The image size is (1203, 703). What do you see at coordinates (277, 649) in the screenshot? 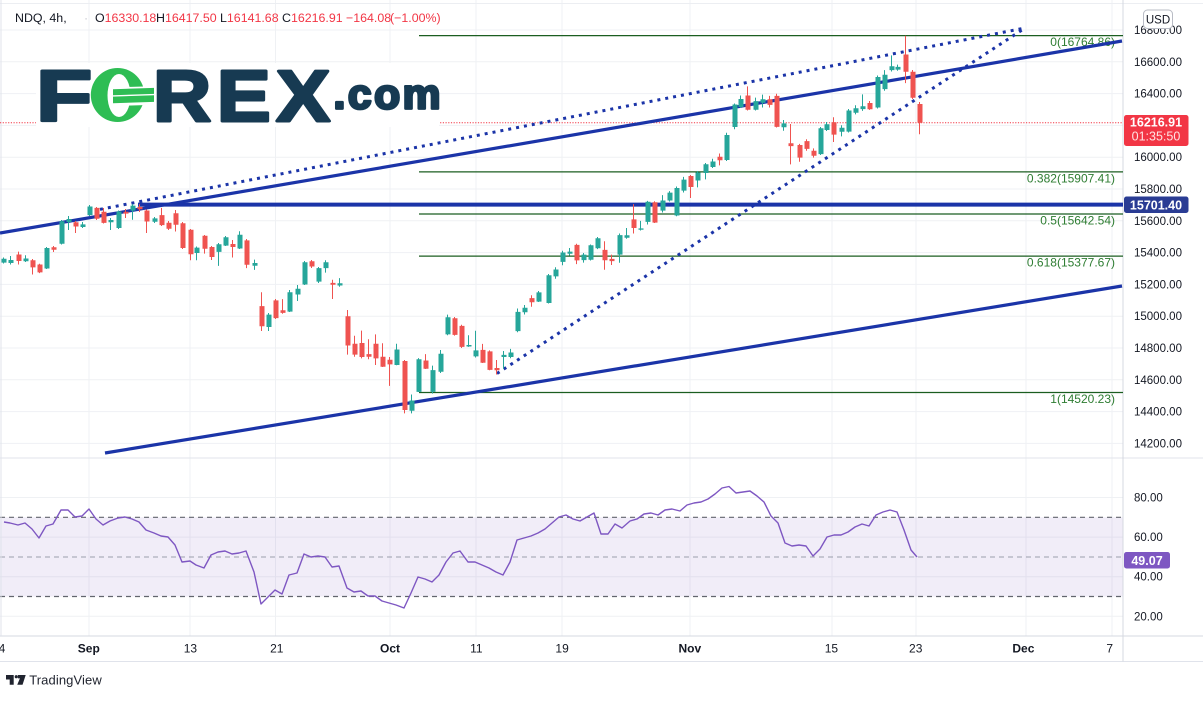
I see `svg-text: 21` at bounding box center [277, 649].